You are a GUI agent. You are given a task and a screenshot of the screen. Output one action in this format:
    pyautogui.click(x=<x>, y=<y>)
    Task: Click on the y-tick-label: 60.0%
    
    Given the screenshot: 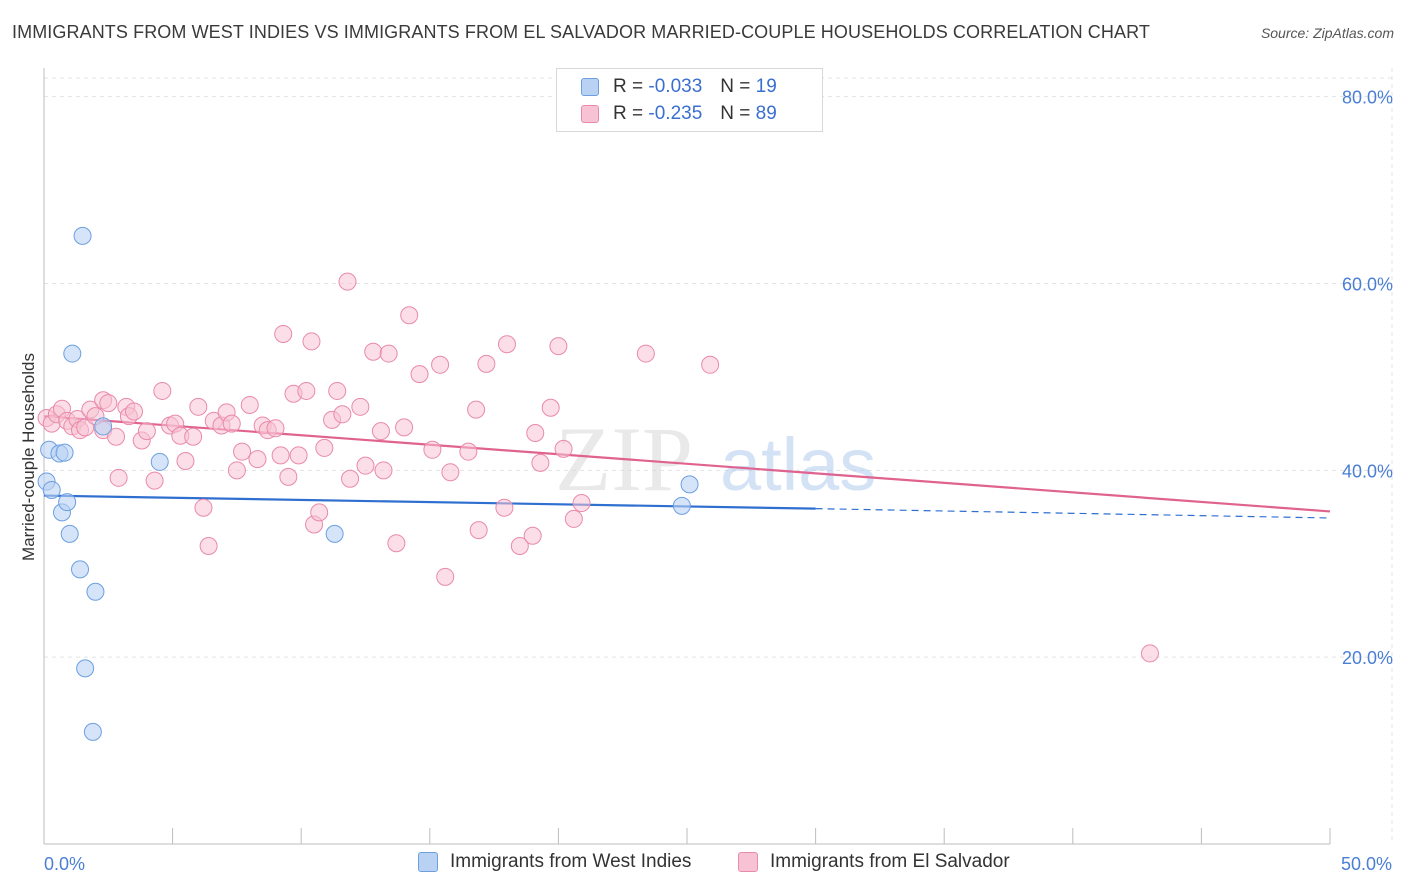 What is the action you would take?
    pyautogui.click(x=1367, y=285)
    